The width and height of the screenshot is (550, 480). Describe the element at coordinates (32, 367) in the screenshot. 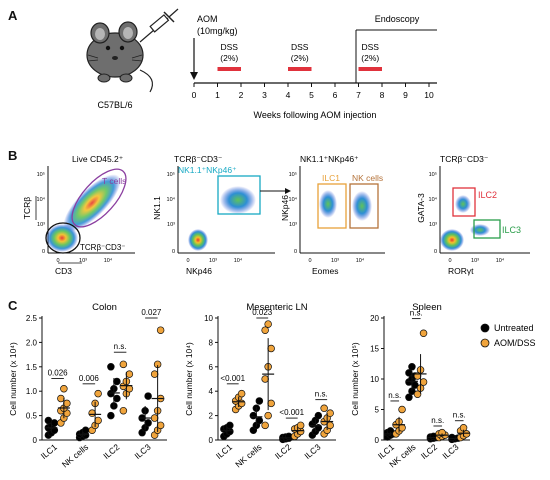

I see `y-tick-label: 1.5` at that location.